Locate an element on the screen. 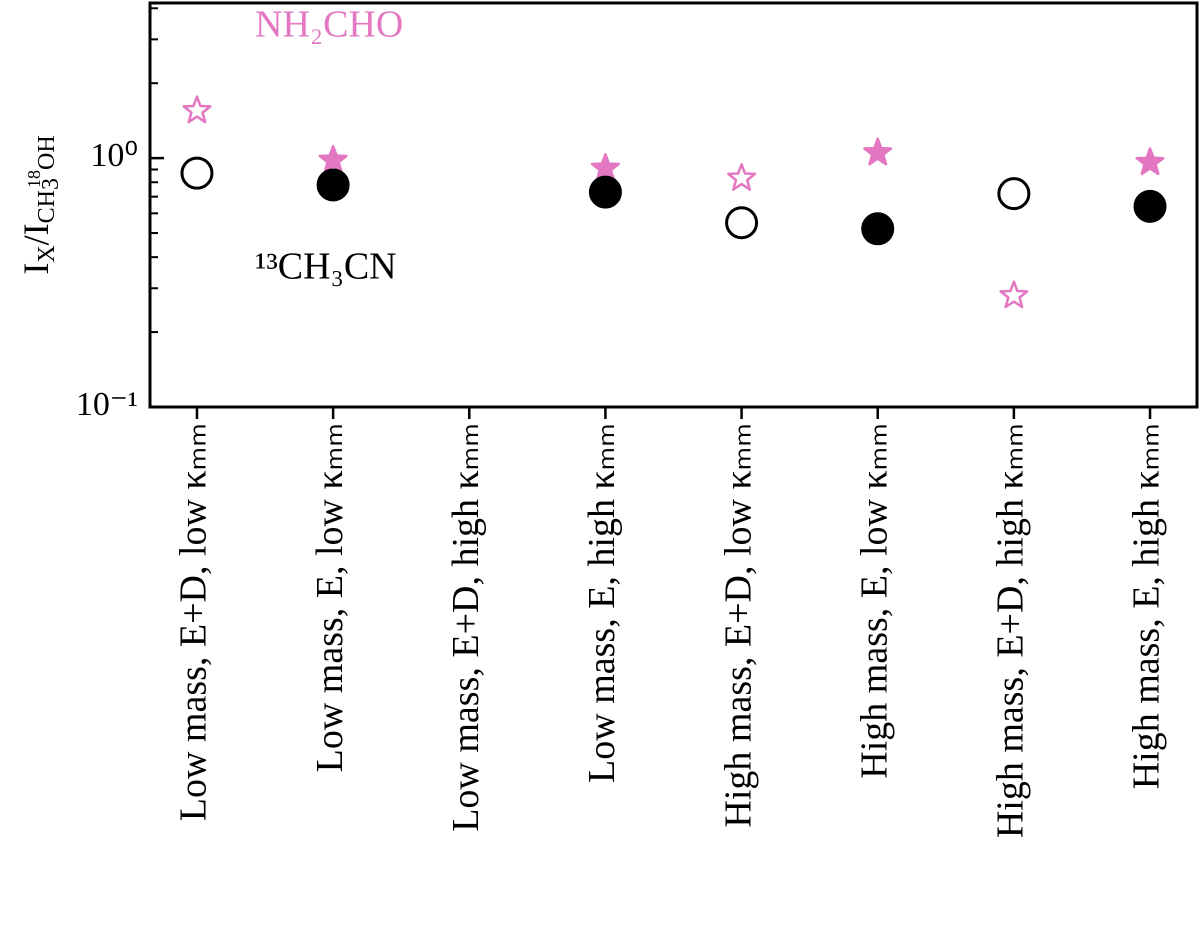  ylabel-part: 18 is located at coordinates (34, 179).